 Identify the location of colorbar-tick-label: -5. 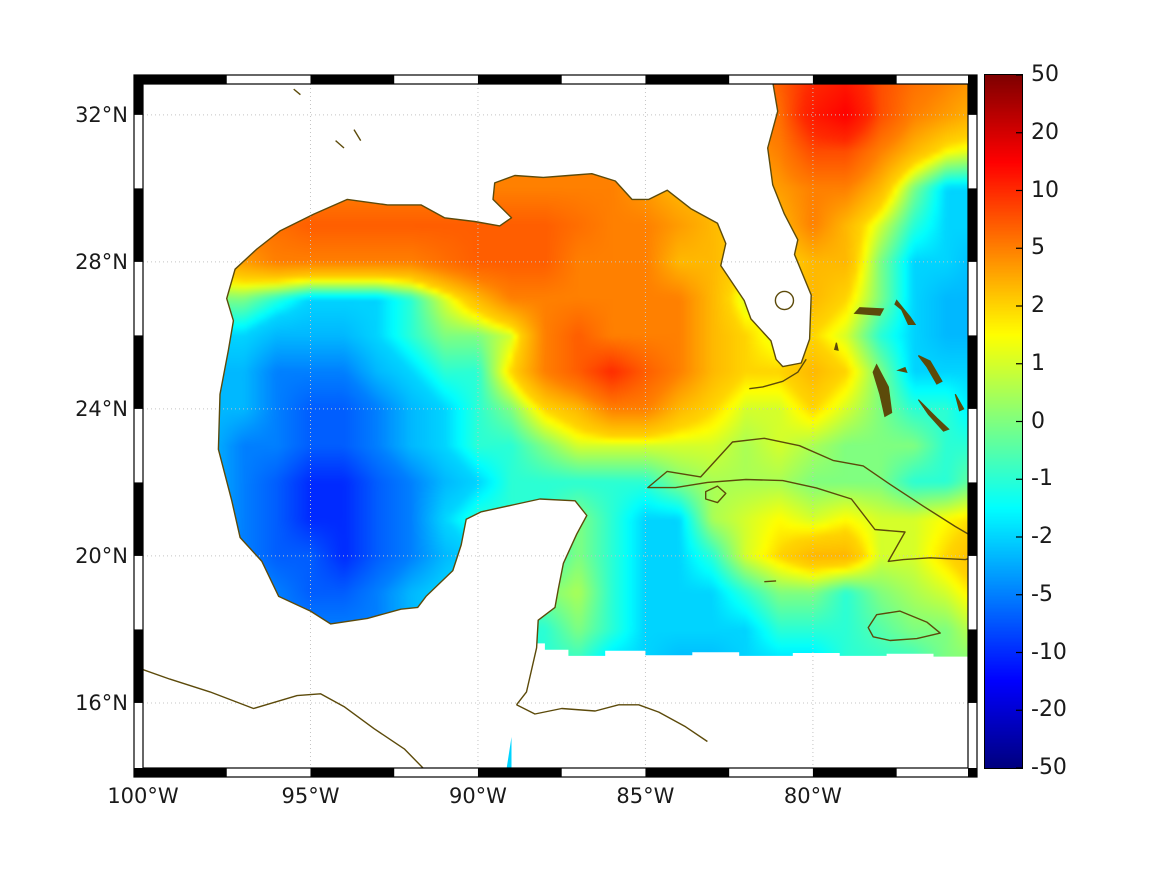
(1042, 594).